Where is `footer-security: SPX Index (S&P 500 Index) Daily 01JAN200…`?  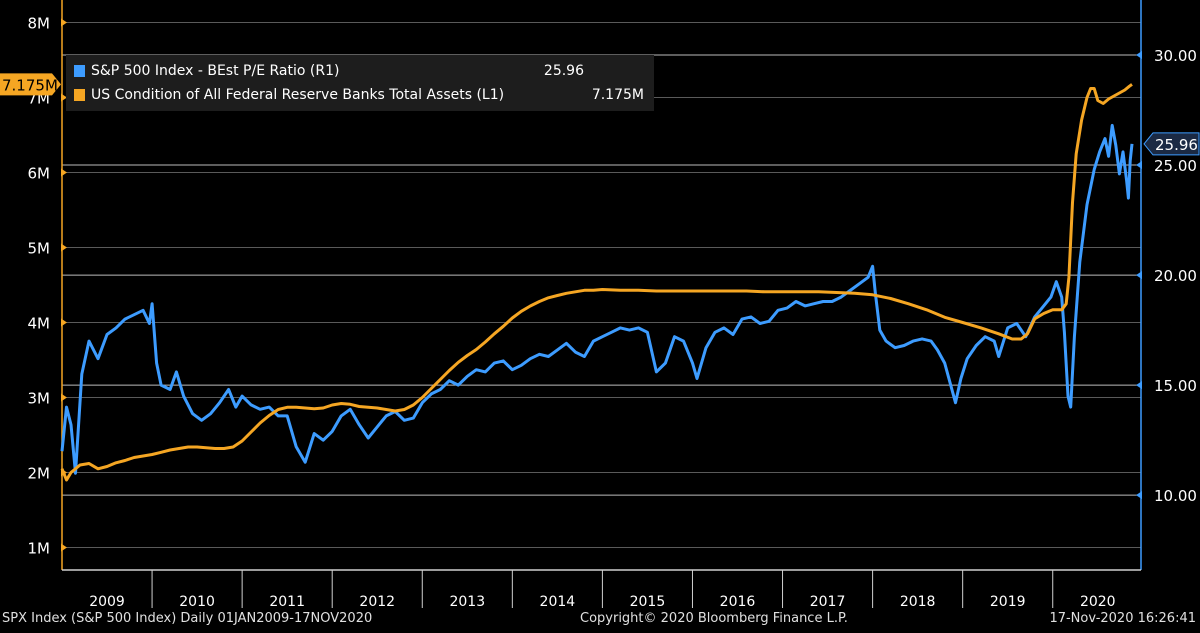
footer-security: SPX Index (S&P 500 Index) Daily 01JAN200… is located at coordinates (187, 618).